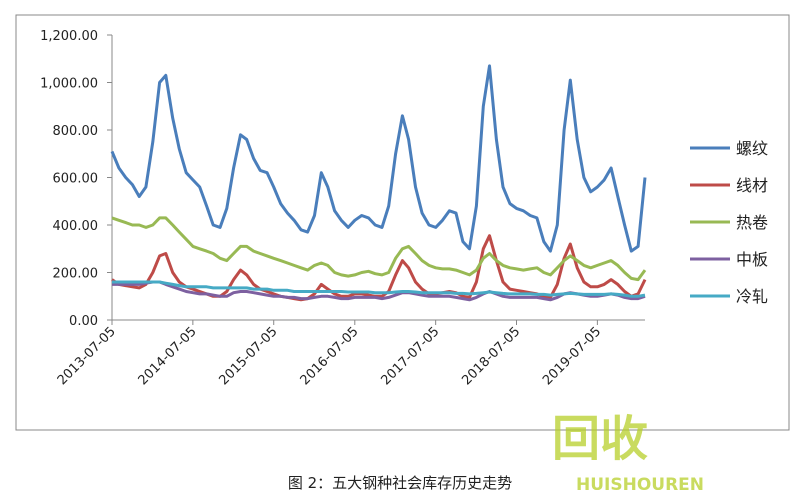 The image size is (800, 504). Describe the element at coordinates (400, 483) in the screenshot. I see `caption: 图 2：五大钢种社会库存历史走势` at that location.